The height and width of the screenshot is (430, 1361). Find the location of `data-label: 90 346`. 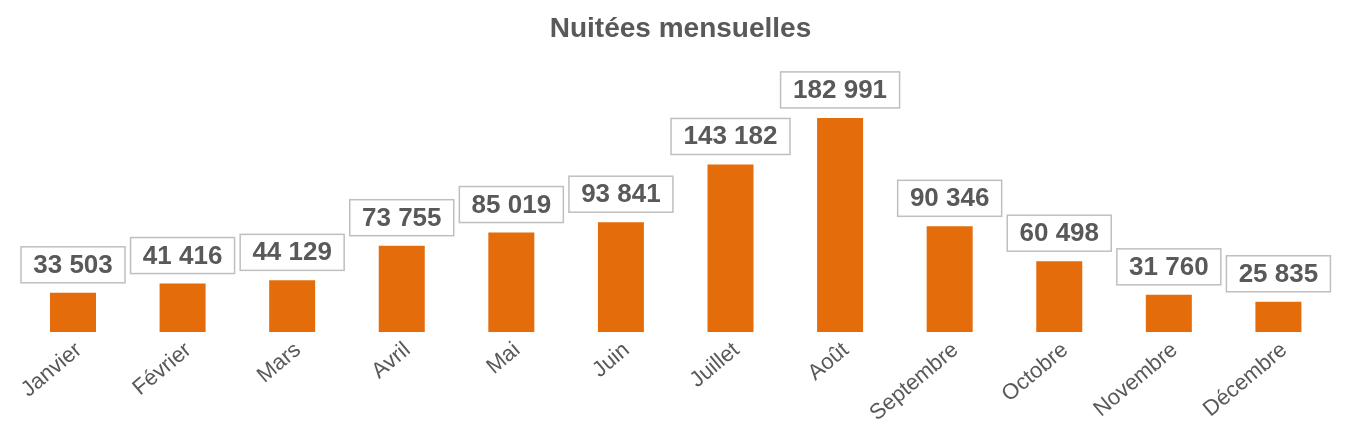

data-label: 90 346 is located at coordinates (949, 197).